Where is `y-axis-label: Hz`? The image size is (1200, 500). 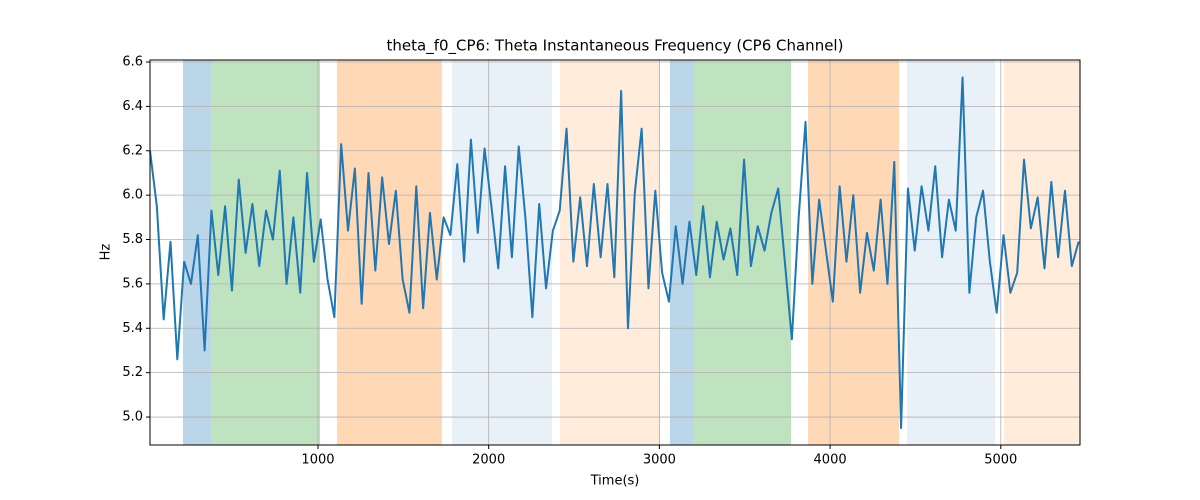 y-axis-label: Hz is located at coordinates (106, 252).